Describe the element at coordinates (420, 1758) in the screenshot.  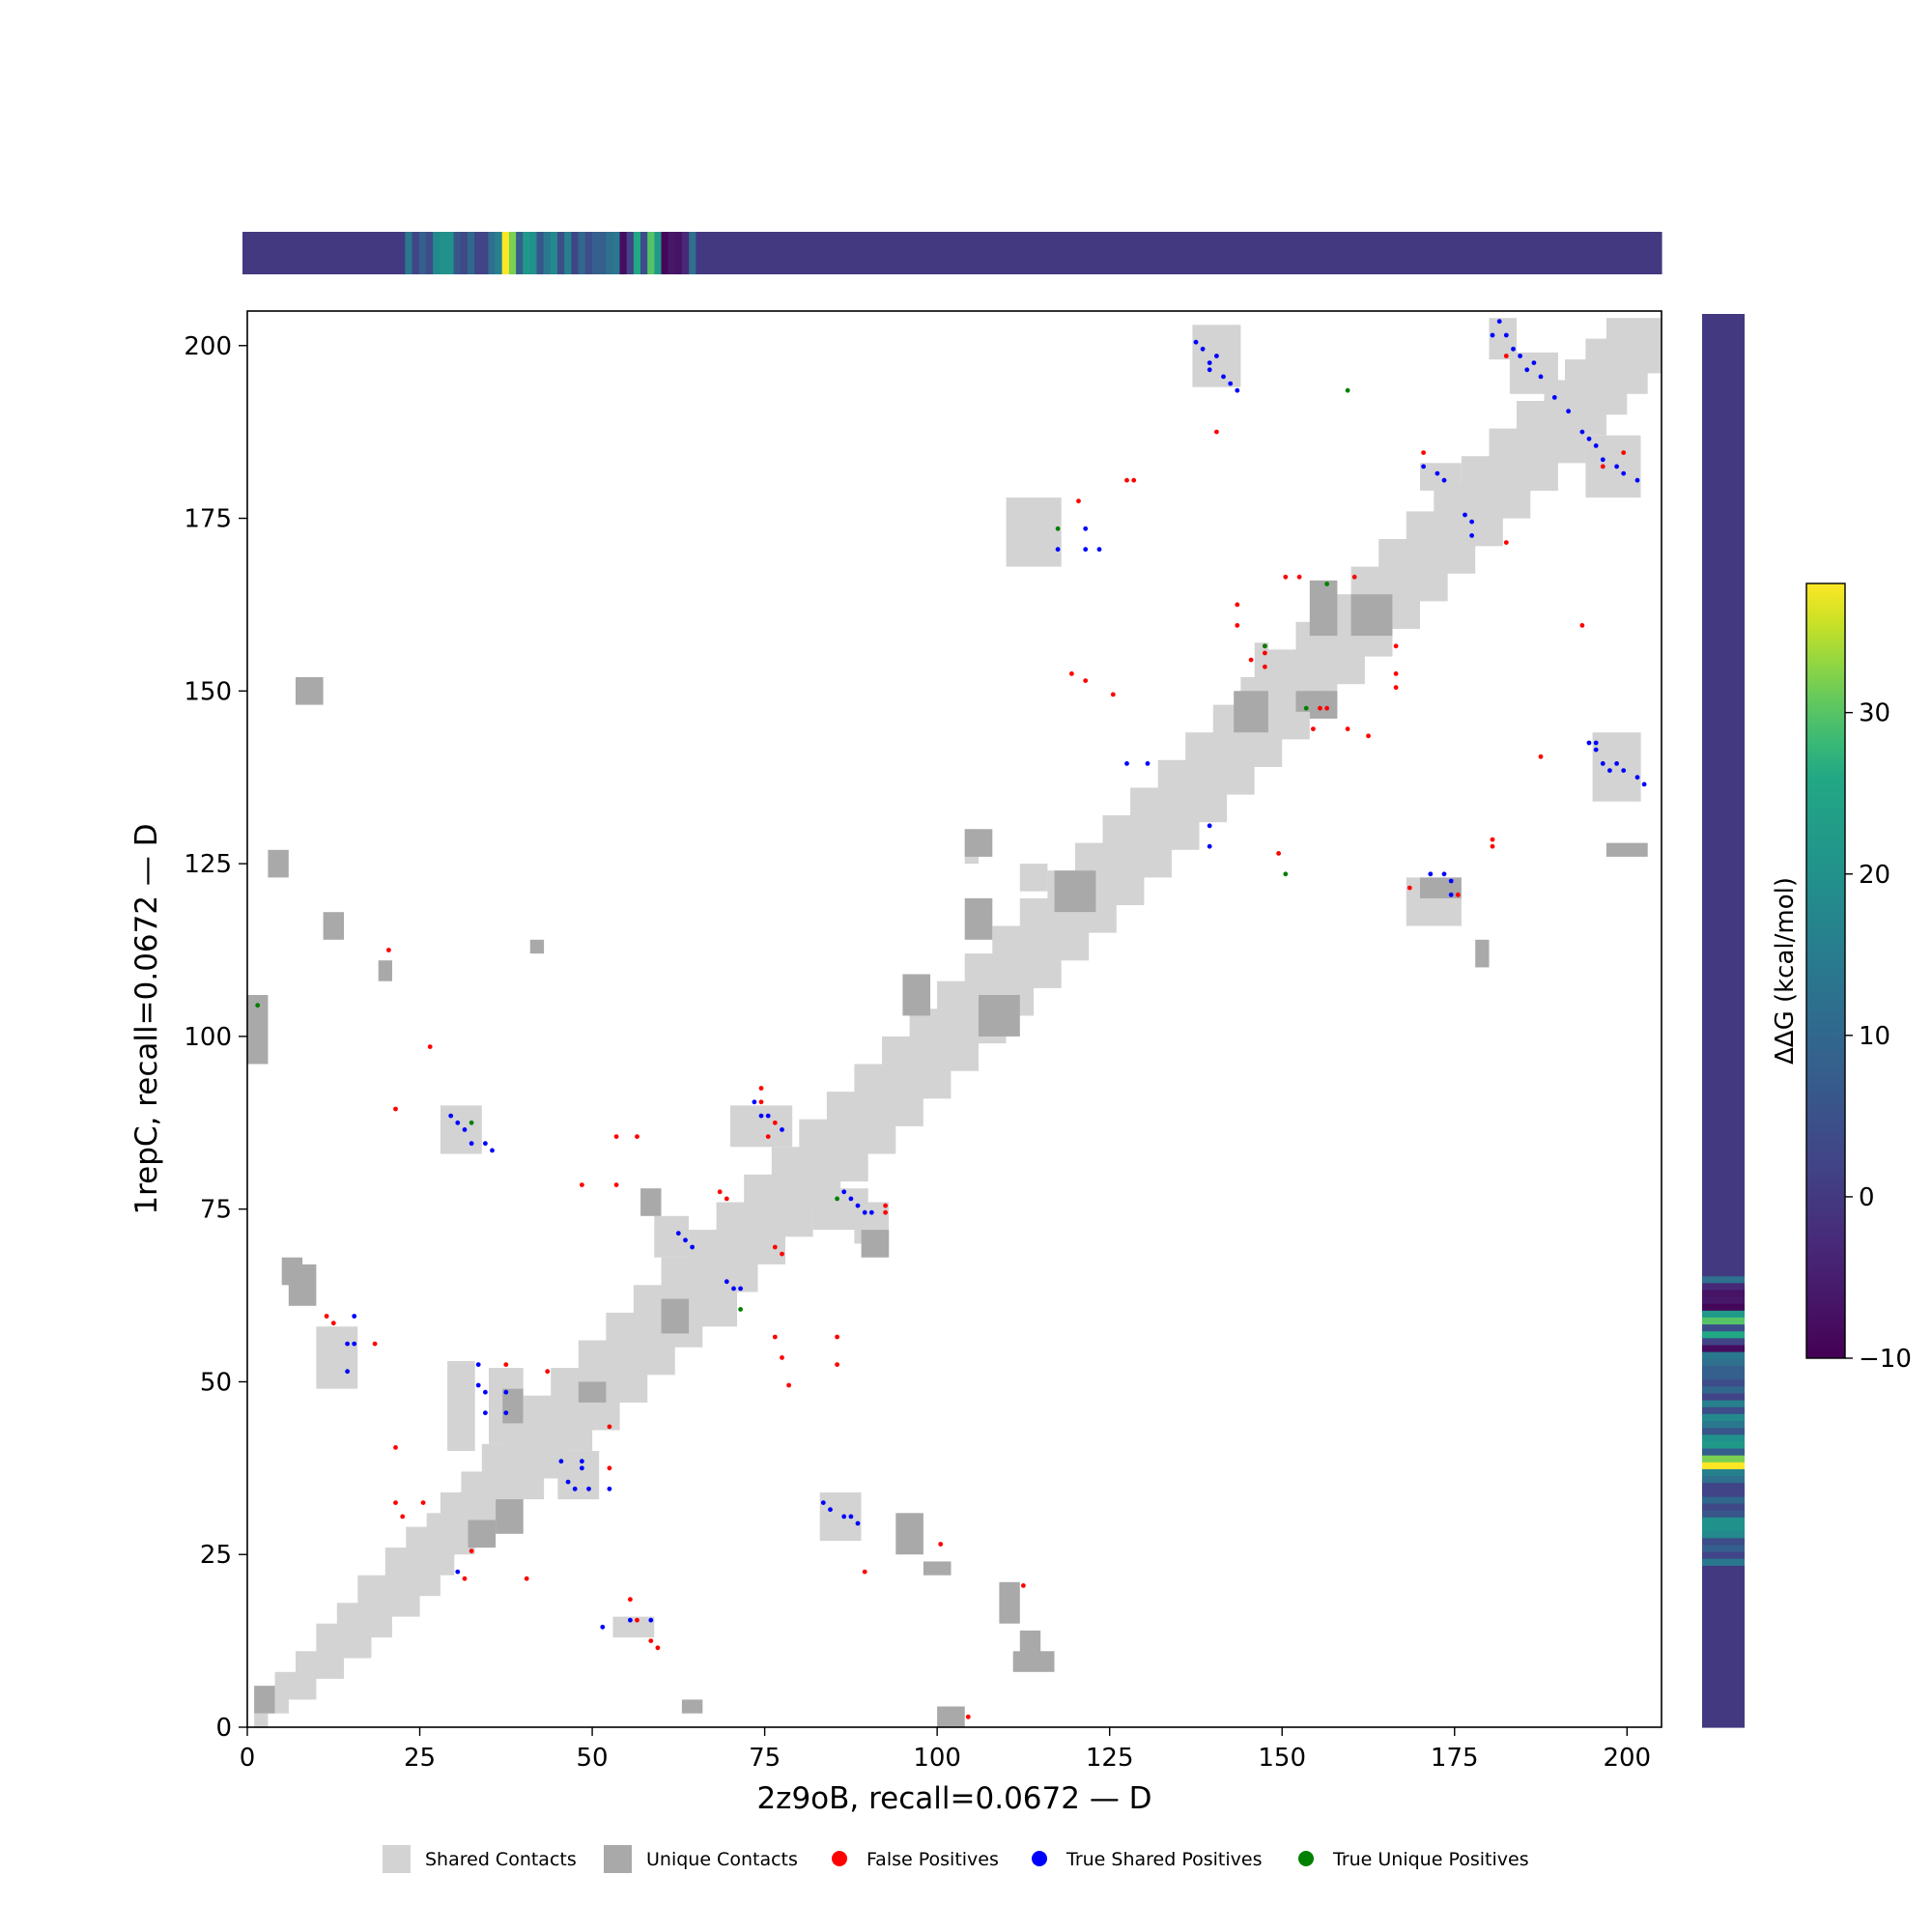
I see `x-tick-label: 25` at that location.